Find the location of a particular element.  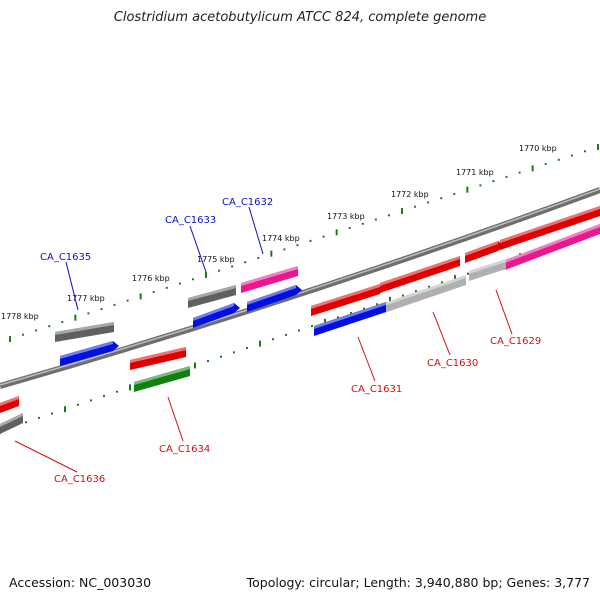

gene-label-ca-c1632: CA_C1632 is located at coordinates (247, 202).